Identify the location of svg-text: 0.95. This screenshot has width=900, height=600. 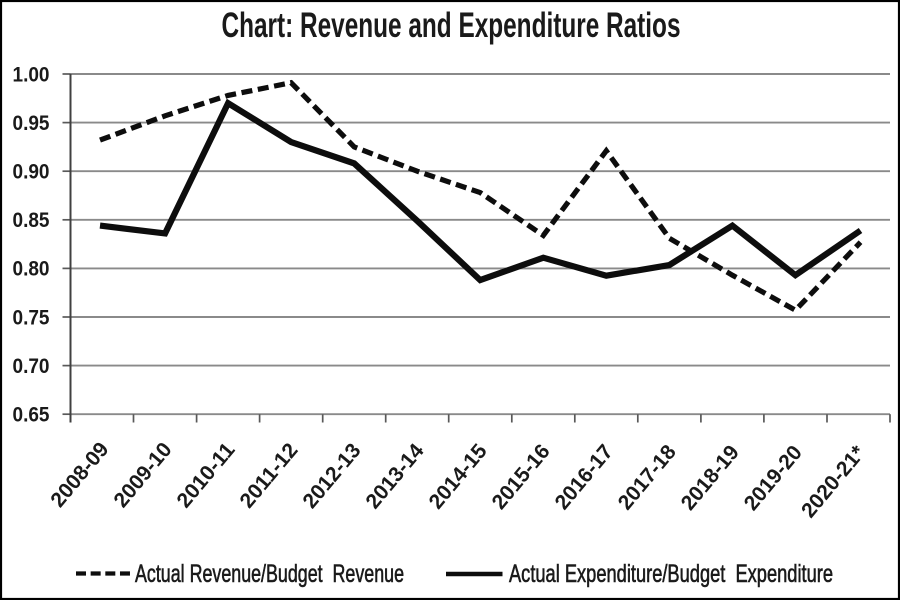
(31, 123).